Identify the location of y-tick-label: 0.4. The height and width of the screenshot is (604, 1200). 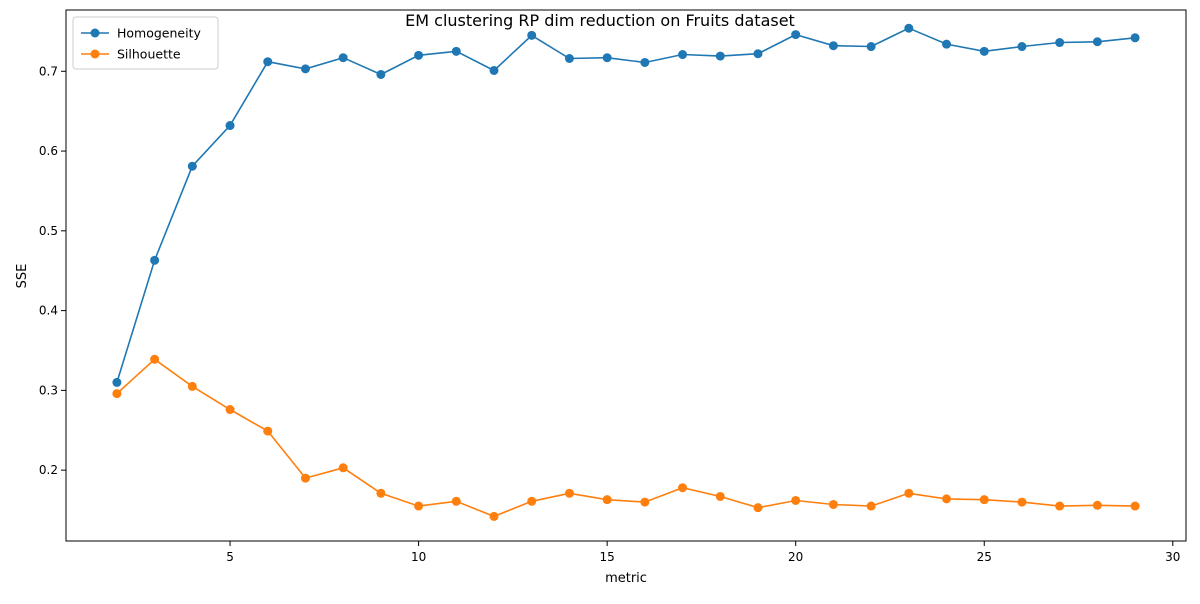
(48, 311).